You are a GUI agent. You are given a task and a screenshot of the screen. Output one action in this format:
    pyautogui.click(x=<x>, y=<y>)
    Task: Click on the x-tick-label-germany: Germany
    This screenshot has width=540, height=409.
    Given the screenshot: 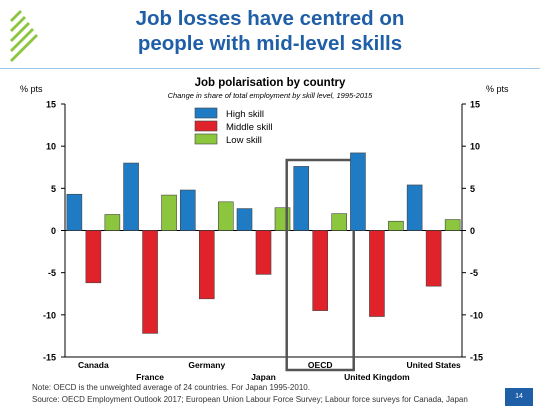 What is the action you would take?
    pyautogui.click(x=206, y=365)
    